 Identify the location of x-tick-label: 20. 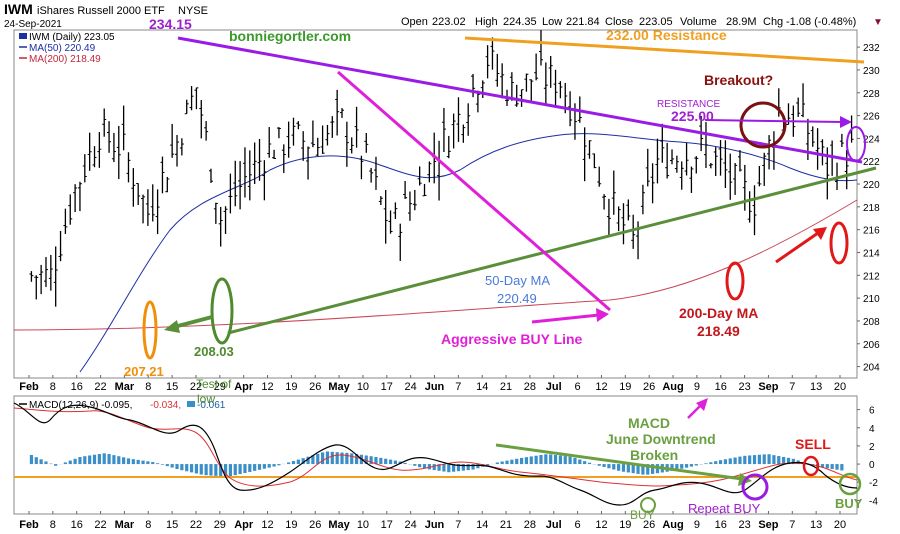
(840, 525).